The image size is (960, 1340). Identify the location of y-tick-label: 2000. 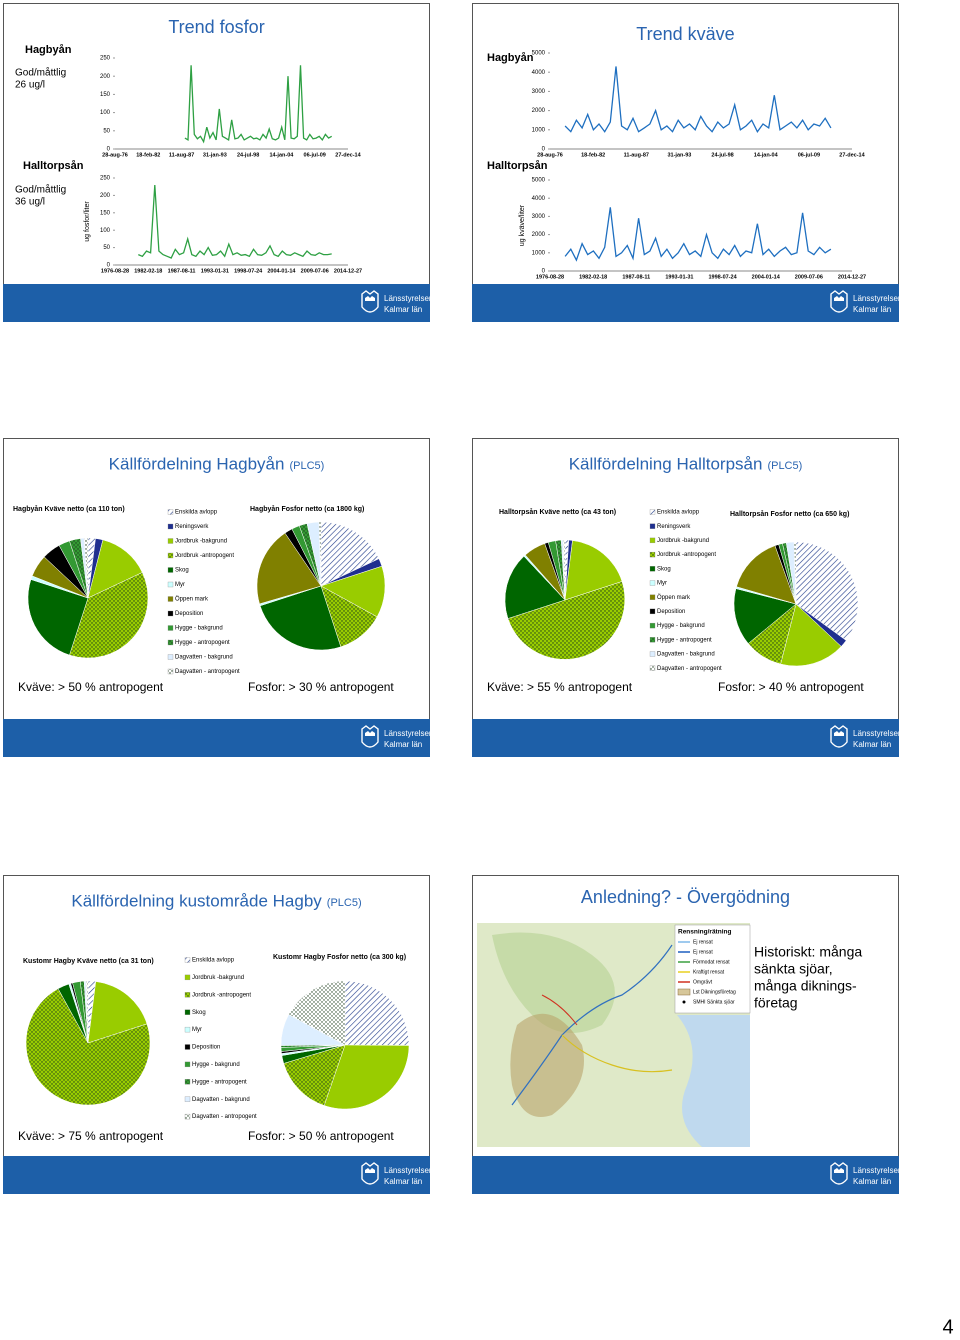
(539, 111).